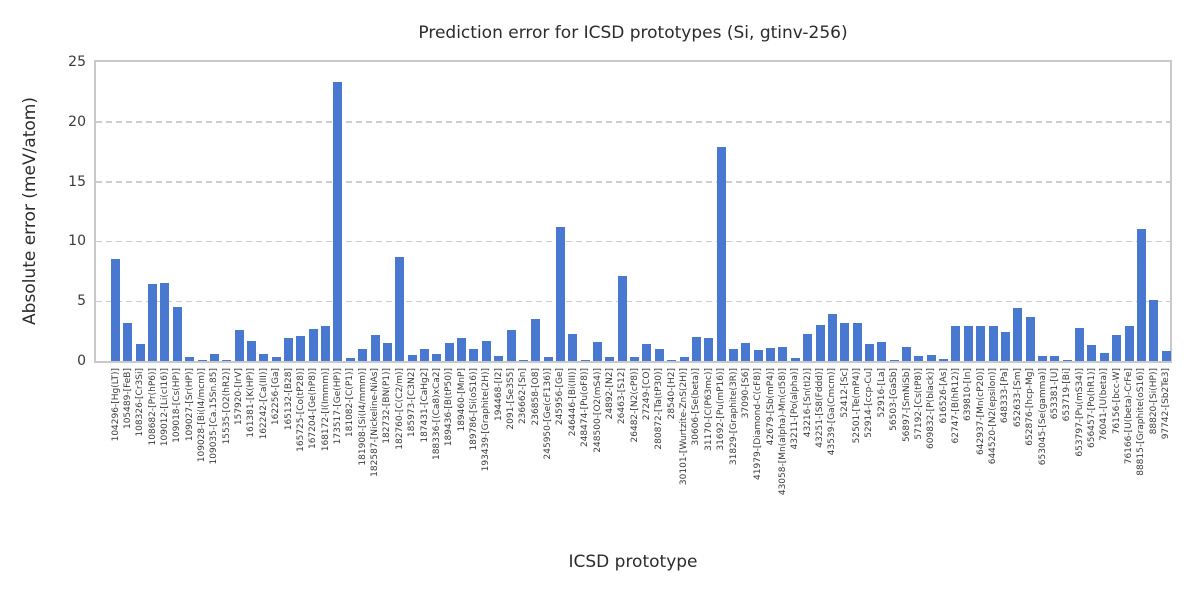  What do you see at coordinates (572, 402) in the screenshot?
I see `x-tick-label: 246446-[Bi(III)]` at bounding box center [572, 402].